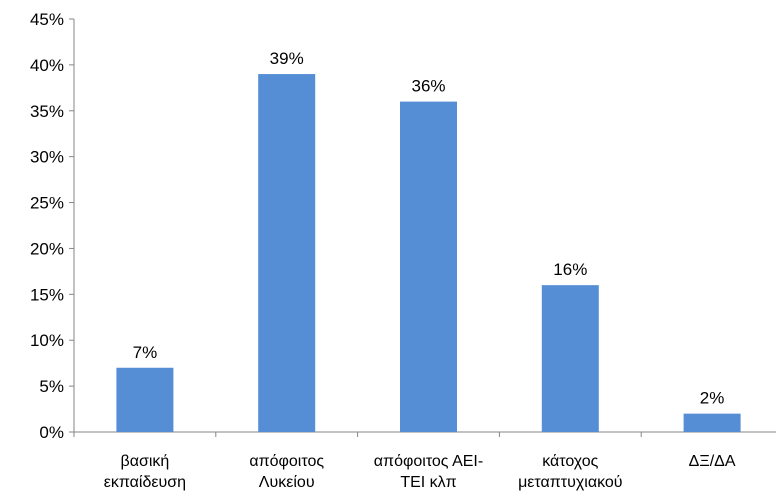  I want to click on y-tick-label: 35%, so click(47, 111).